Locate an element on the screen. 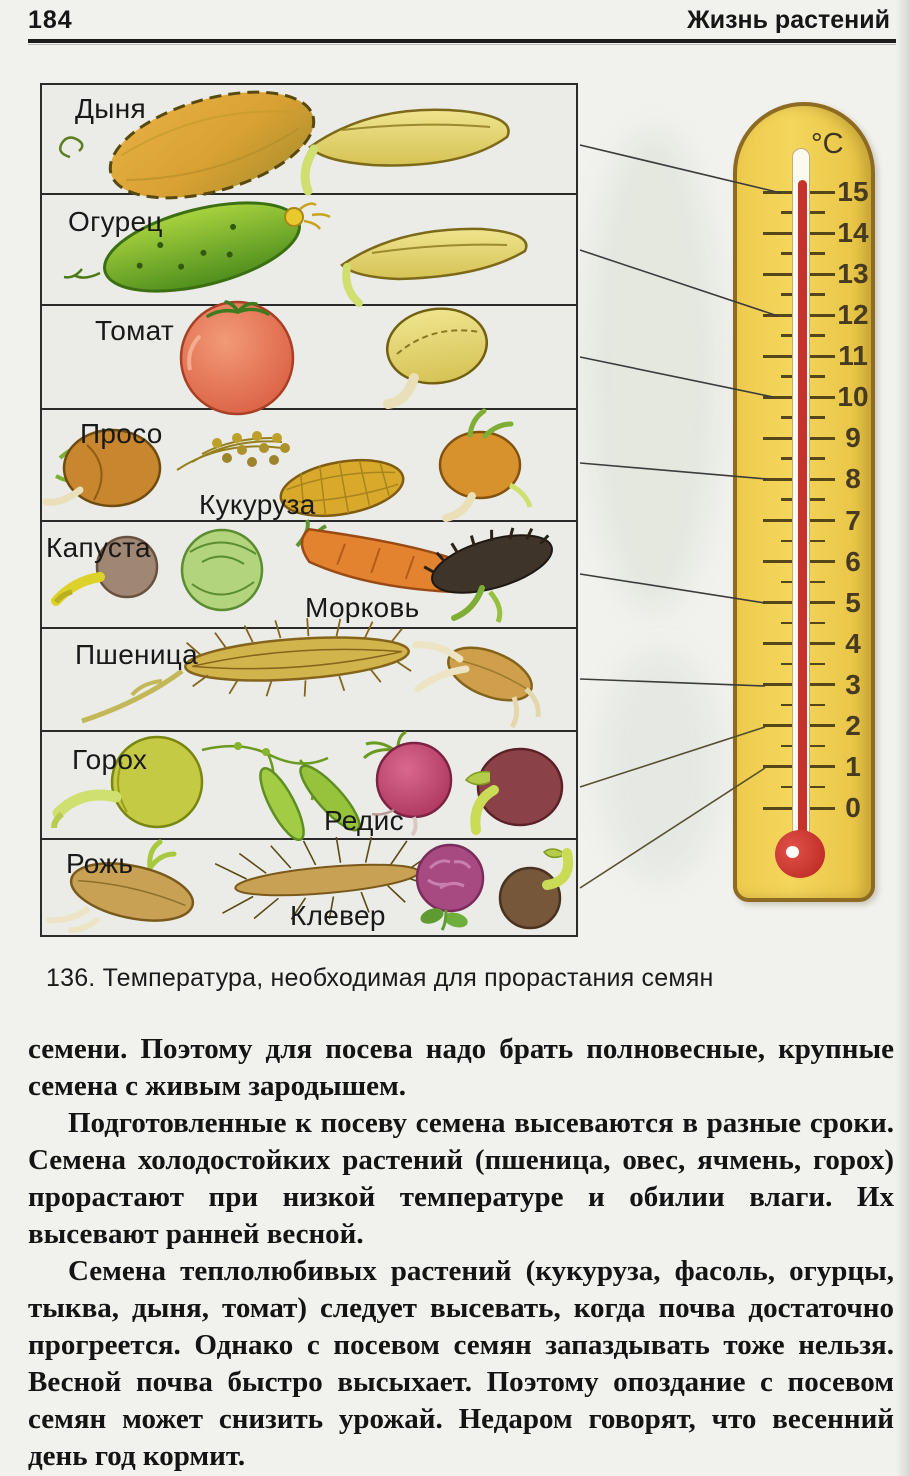 The image size is (910, 1476). rye-clover-row-illustration is located at coordinates (309, 884).